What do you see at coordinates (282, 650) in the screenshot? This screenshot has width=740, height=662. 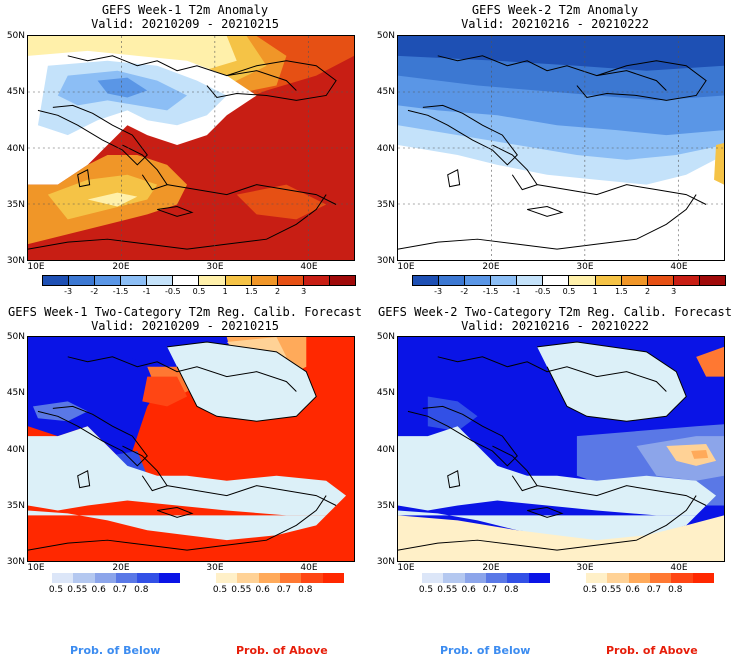 I see `footer-prob-above: Prob. of Above` at bounding box center [282, 650].